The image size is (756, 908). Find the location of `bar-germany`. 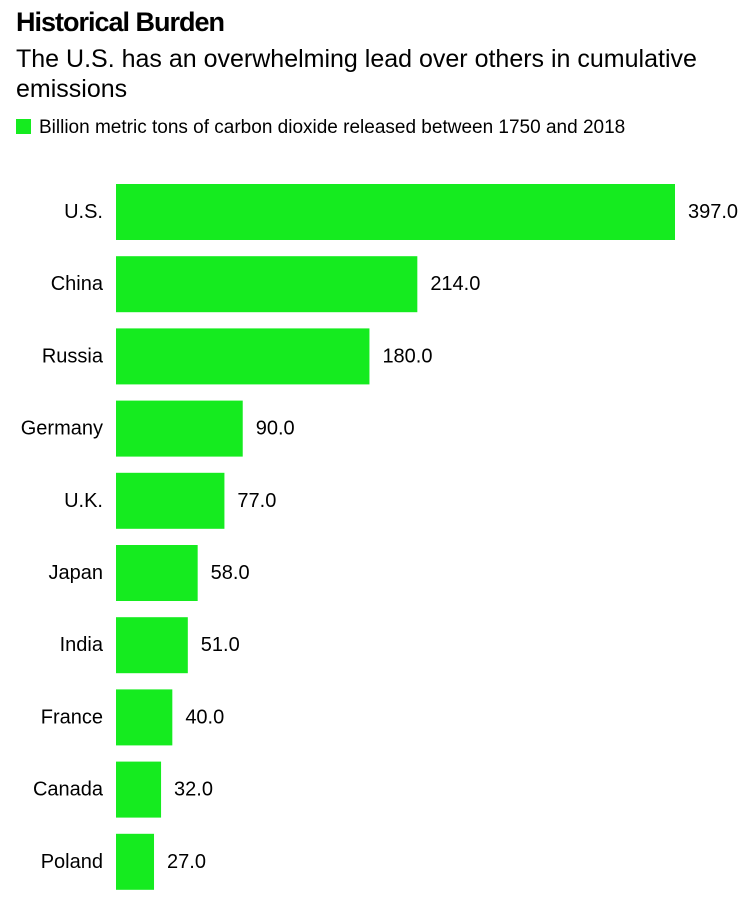

bar-germany is located at coordinates (179, 428).